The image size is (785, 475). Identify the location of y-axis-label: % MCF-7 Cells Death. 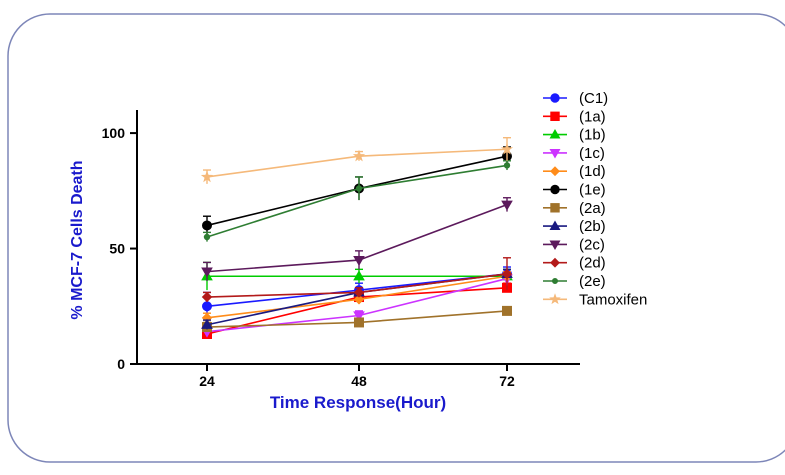
(77, 239).